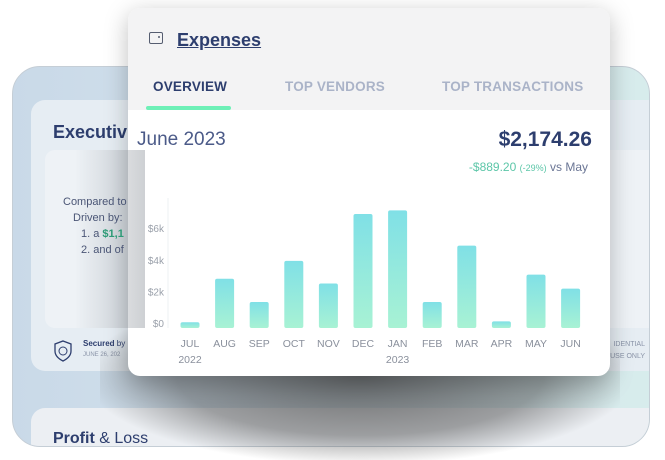  What do you see at coordinates (533, 168) in the screenshot?
I see `delta-percent: (-29%)` at bounding box center [533, 168].